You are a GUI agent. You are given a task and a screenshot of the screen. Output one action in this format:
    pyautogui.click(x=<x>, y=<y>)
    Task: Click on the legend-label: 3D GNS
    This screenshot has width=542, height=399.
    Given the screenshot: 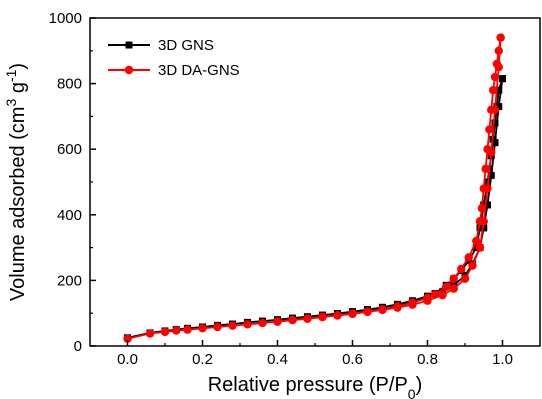 What is the action you would take?
    pyautogui.click(x=186, y=45)
    